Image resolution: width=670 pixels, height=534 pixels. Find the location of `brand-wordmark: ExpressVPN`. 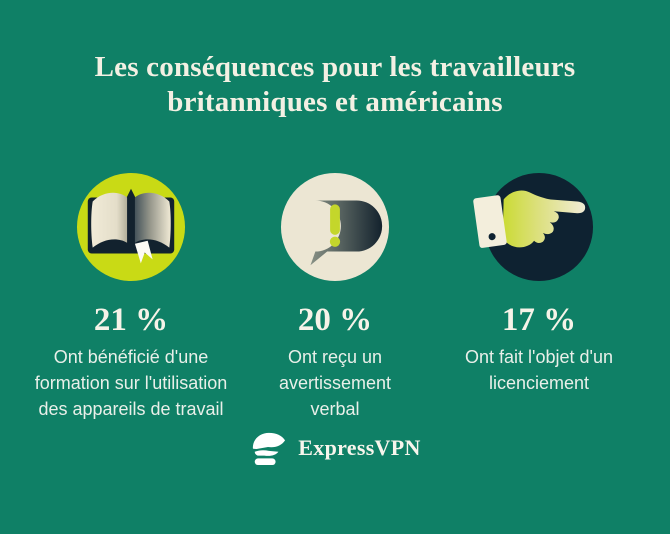

brand-wordmark: ExpressVPN is located at coordinates (359, 447).